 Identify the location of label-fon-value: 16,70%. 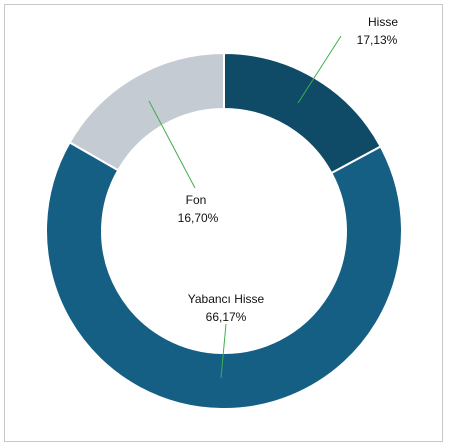
(198, 218).